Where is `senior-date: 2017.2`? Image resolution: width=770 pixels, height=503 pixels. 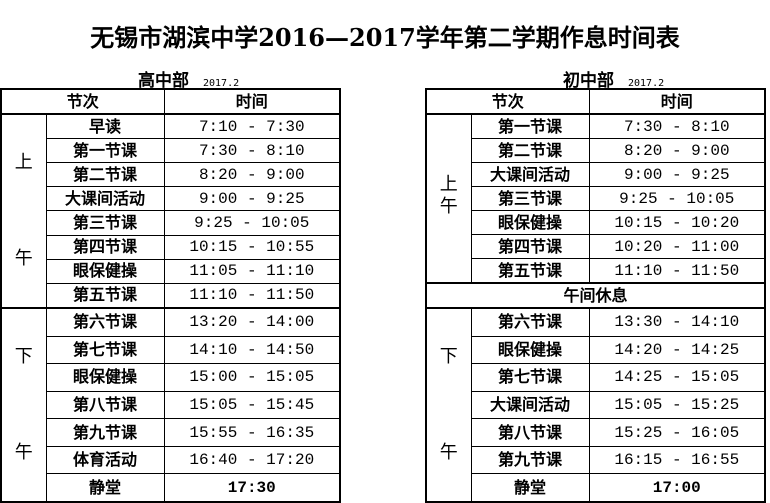 senior-date: 2017.2 is located at coordinates (221, 83).